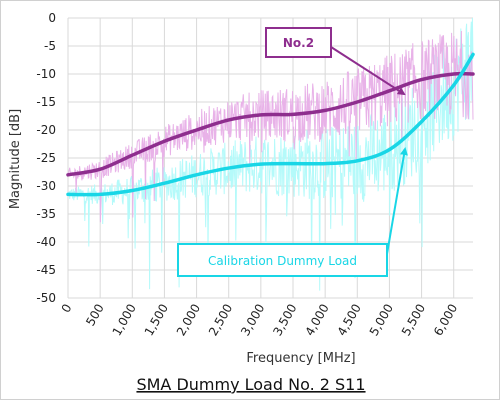 Image resolution: width=500 pixels, height=401 pixels. Describe the element at coordinates (46, 298) in the screenshot. I see `y-tick-label: -50` at that location.